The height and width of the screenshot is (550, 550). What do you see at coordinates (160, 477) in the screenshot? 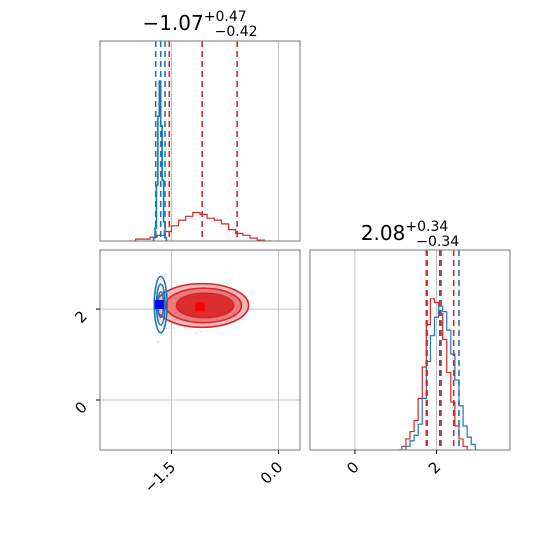
I see `x-tick-label-param1: −1.5` at bounding box center [160, 477].